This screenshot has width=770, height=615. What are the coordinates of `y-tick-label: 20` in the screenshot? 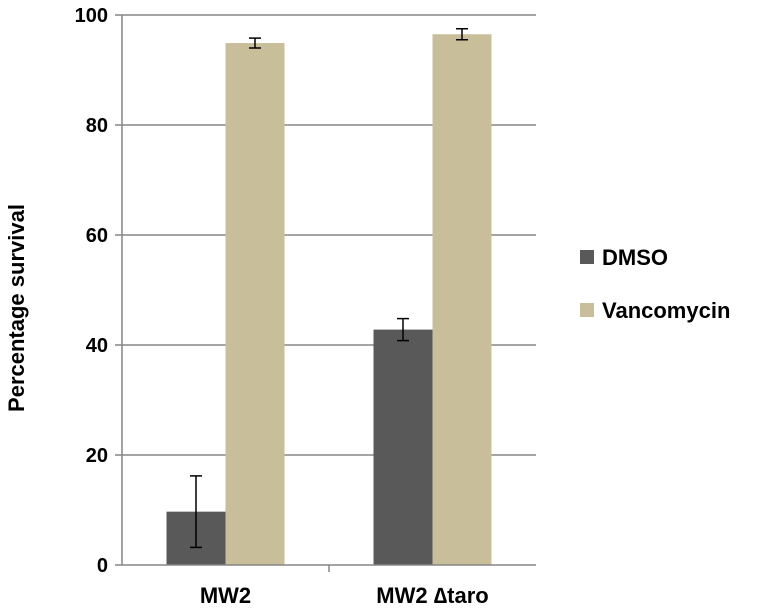 It's located at (97, 456).